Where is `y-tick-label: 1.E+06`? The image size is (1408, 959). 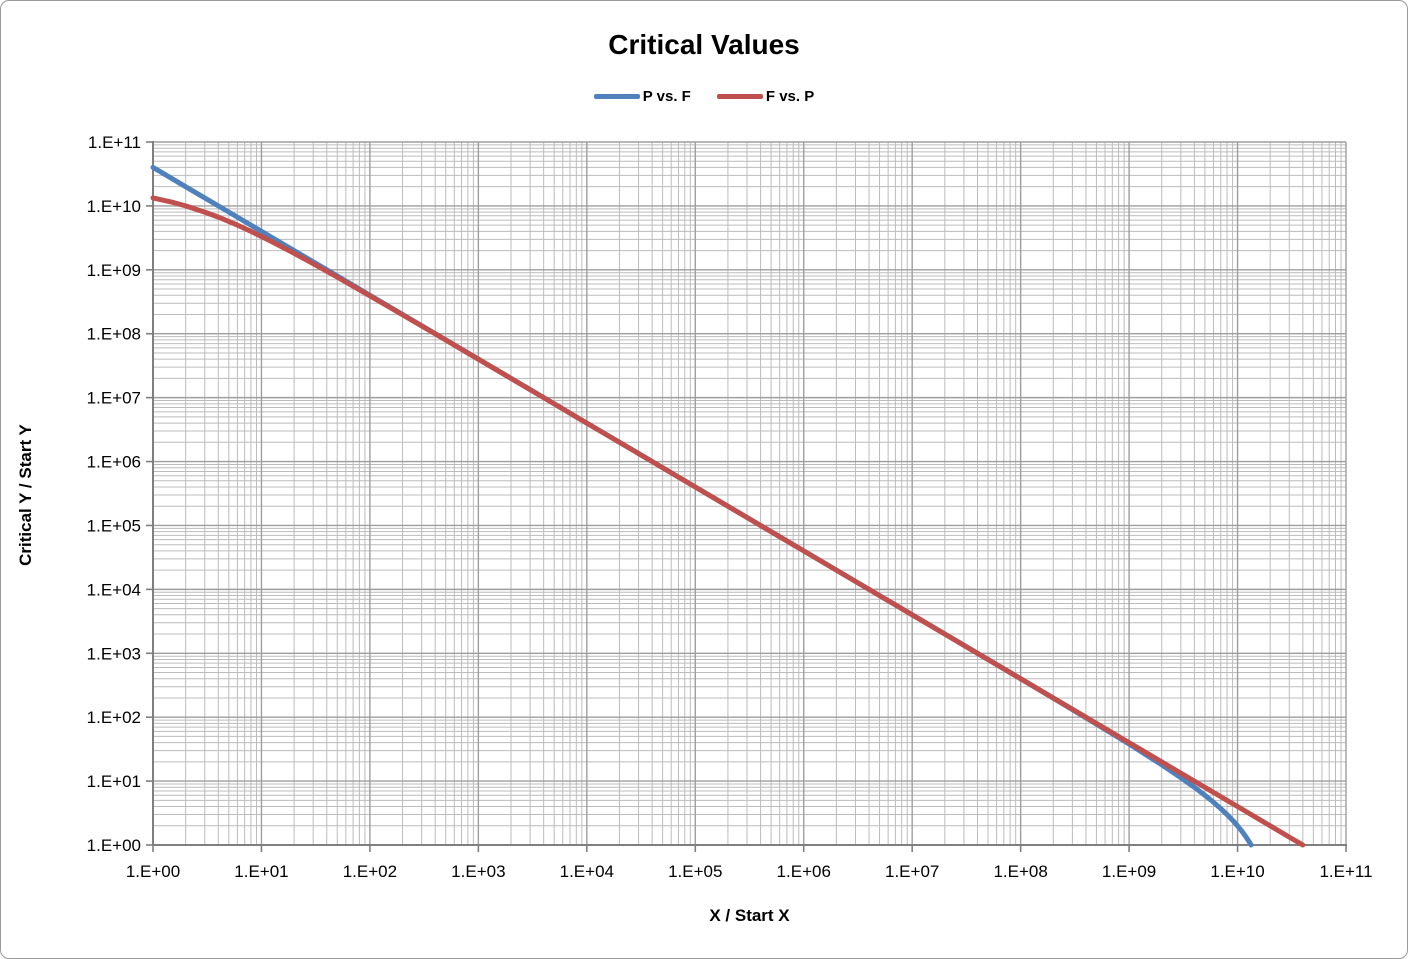 y-tick-label: 1.E+06 is located at coordinates (114, 462).